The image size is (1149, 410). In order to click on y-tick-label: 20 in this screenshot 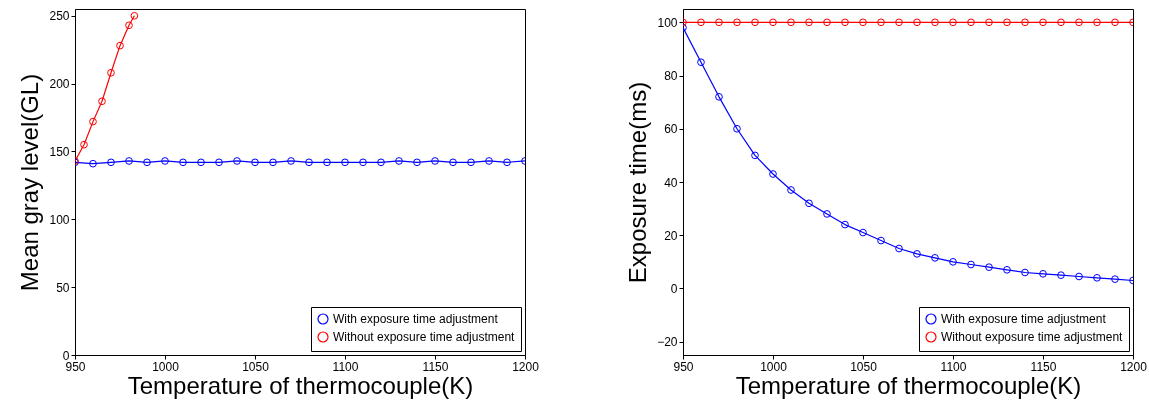, I will do `click(671, 235)`.